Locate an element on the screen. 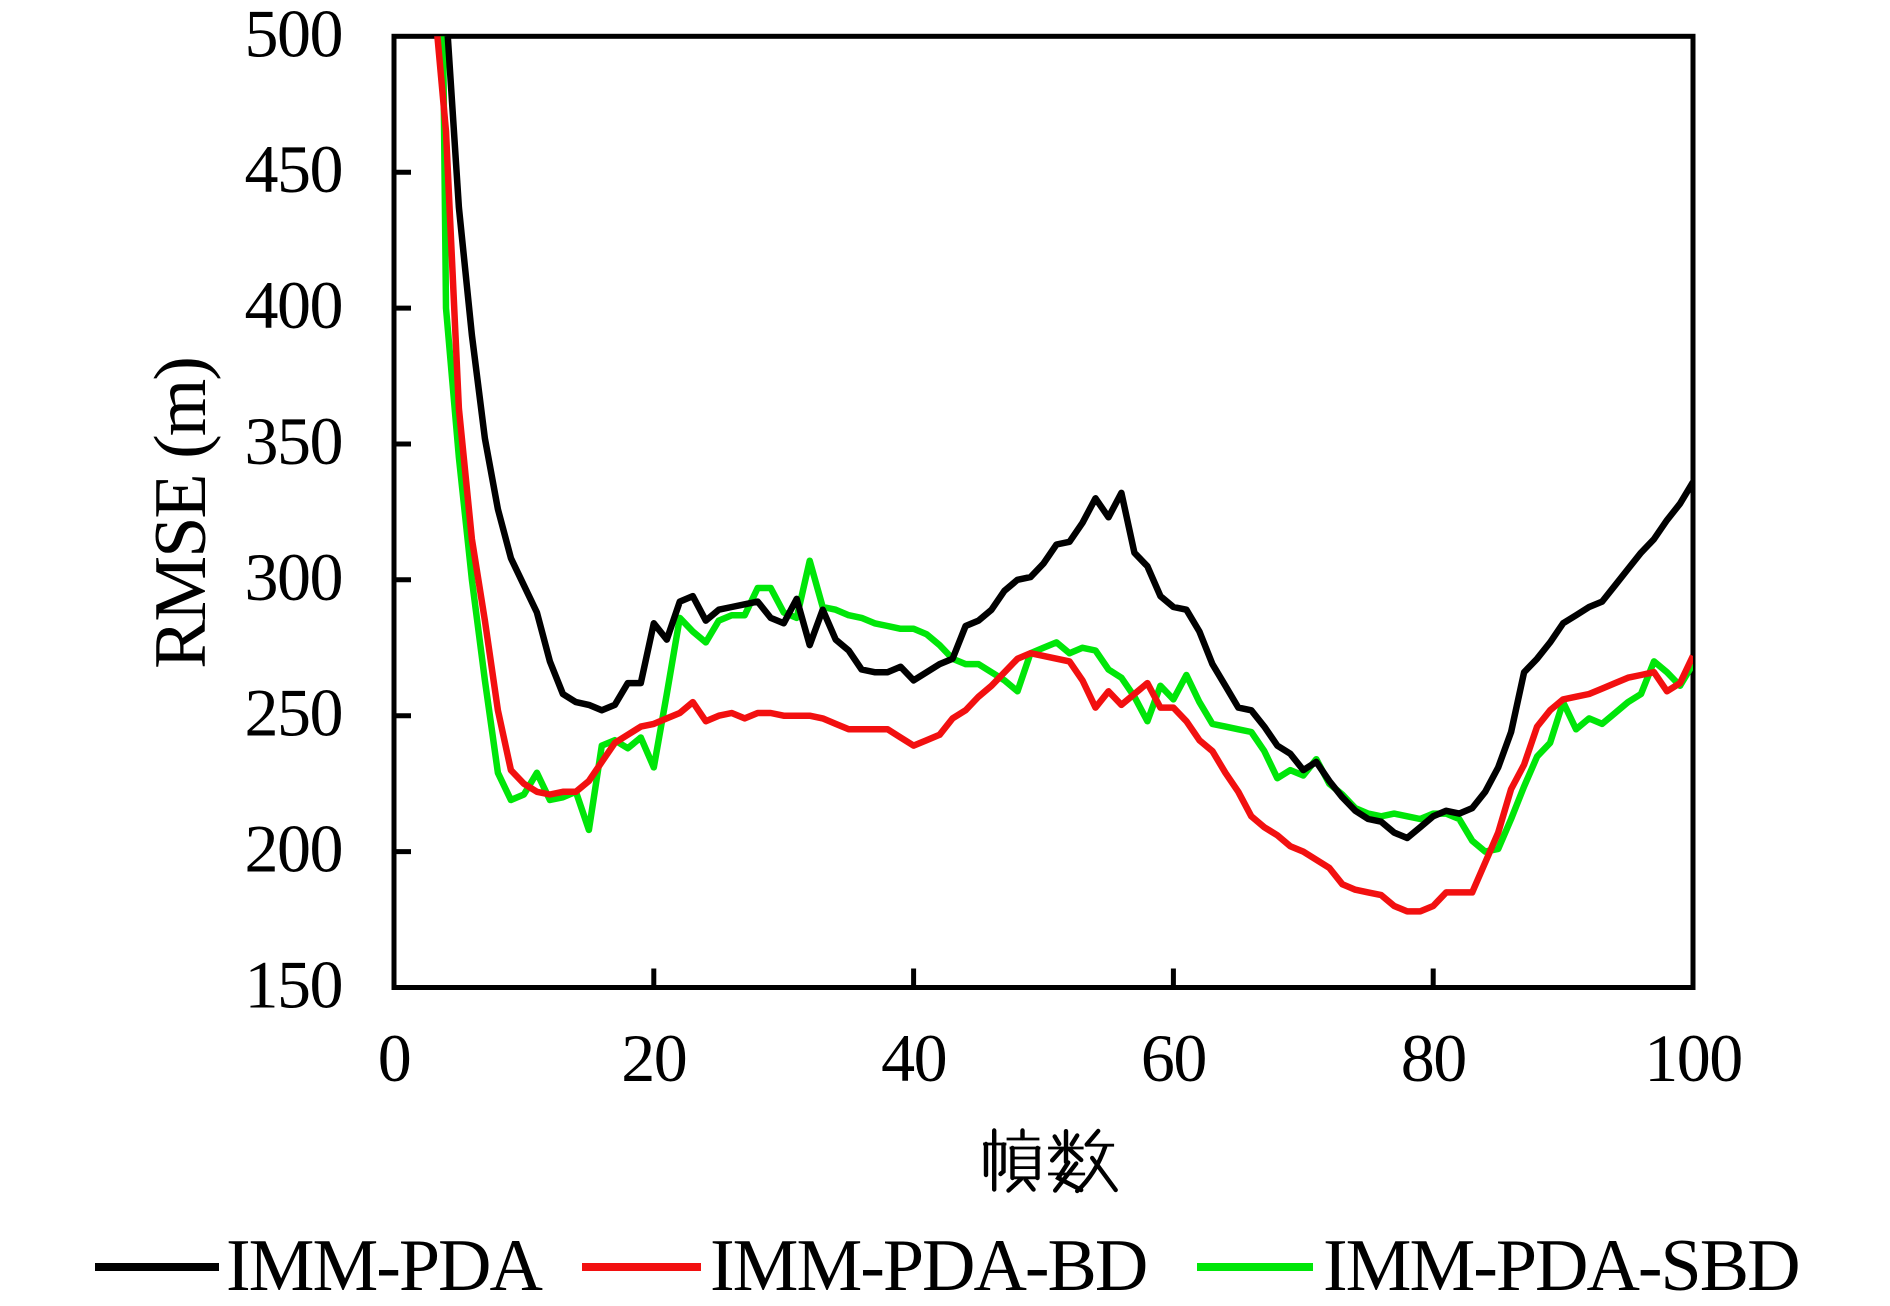 The height and width of the screenshot is (1306, 1890). svg-text: 60 is located at coordinates (1173, 1058).